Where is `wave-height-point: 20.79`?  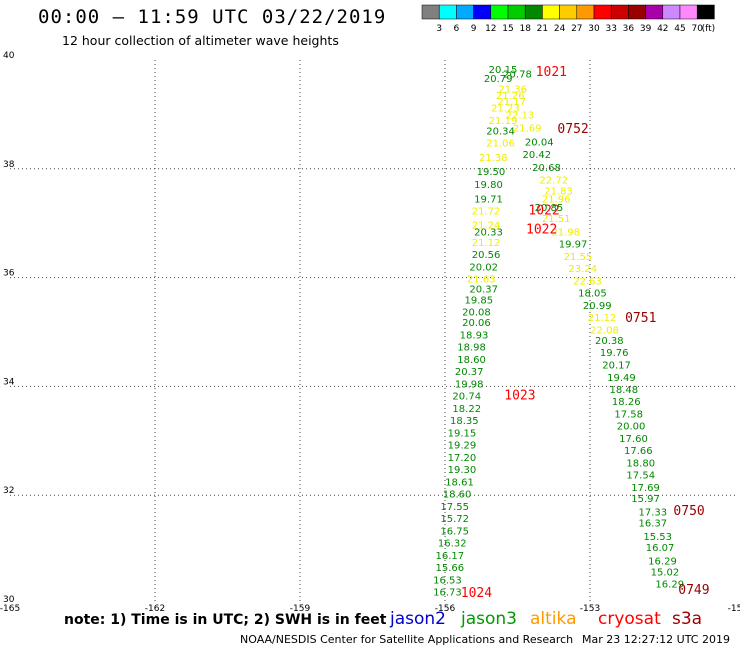
wave-height-point: 20.79 is located at coordinates (498, 79).